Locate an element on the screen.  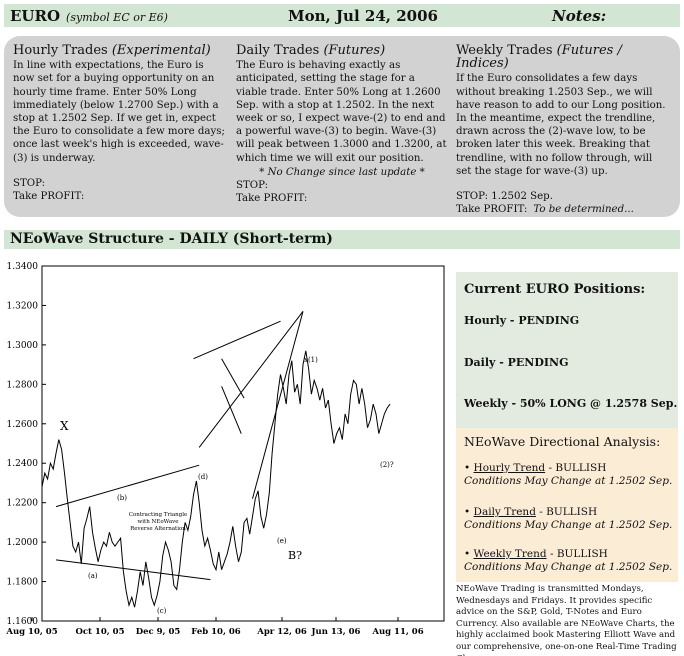
daily-stop: STOP: is located at coordinates (252, 186).